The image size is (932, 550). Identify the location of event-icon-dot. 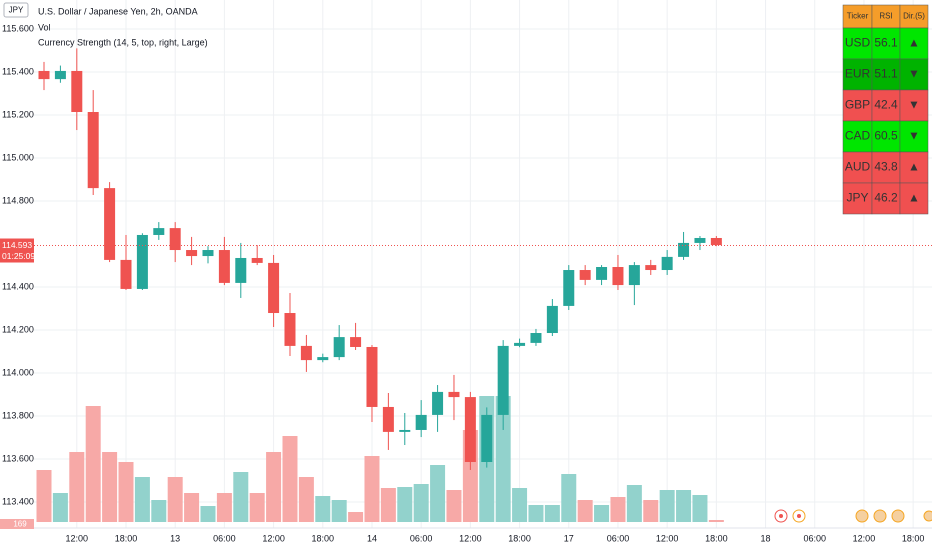
(781, 516).